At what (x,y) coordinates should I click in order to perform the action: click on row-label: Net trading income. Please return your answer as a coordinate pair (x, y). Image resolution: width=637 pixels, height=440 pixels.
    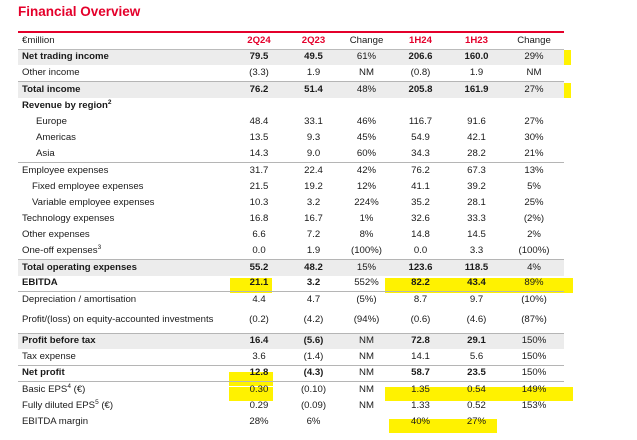
    Looking at the image, I should click on (65, 57).